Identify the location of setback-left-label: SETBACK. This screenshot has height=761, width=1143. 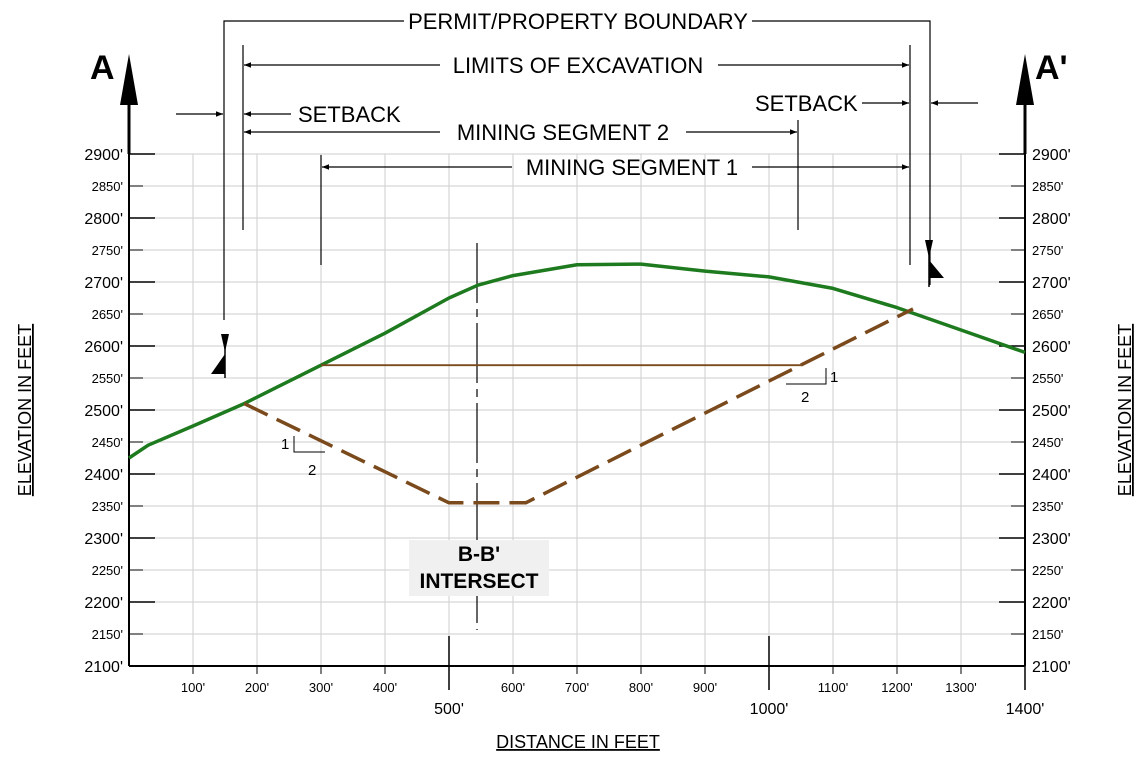
(349, 114).